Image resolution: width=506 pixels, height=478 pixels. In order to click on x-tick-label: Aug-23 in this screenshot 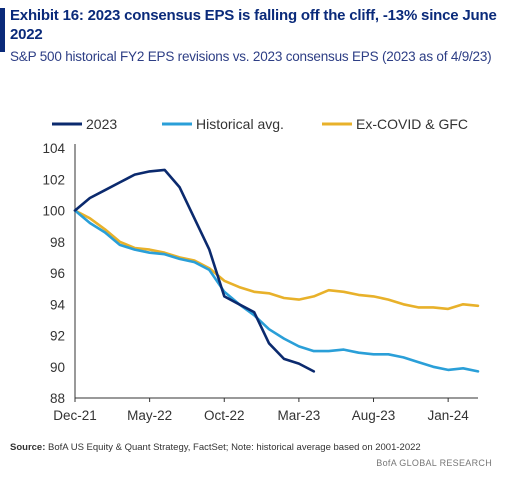, I will do `click(374, 415)`.